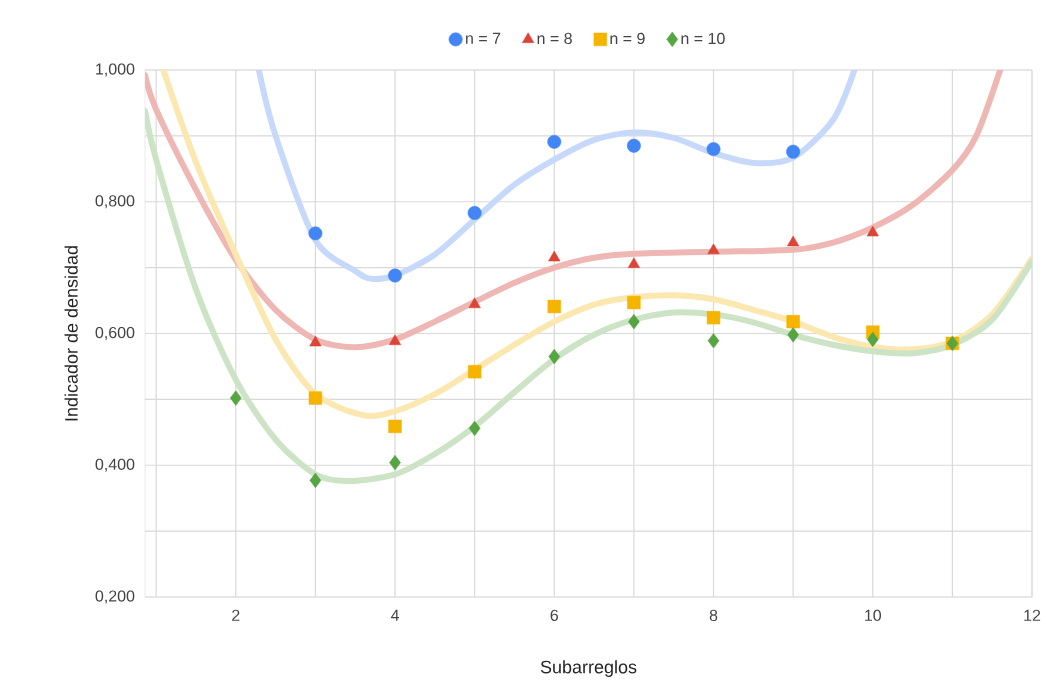 This screenshot has height=698, width=1050. What do you see at coordinates (713, 615) in the screenshot?
I see `x-tick-label: 8` at bounding box center [713, 615].